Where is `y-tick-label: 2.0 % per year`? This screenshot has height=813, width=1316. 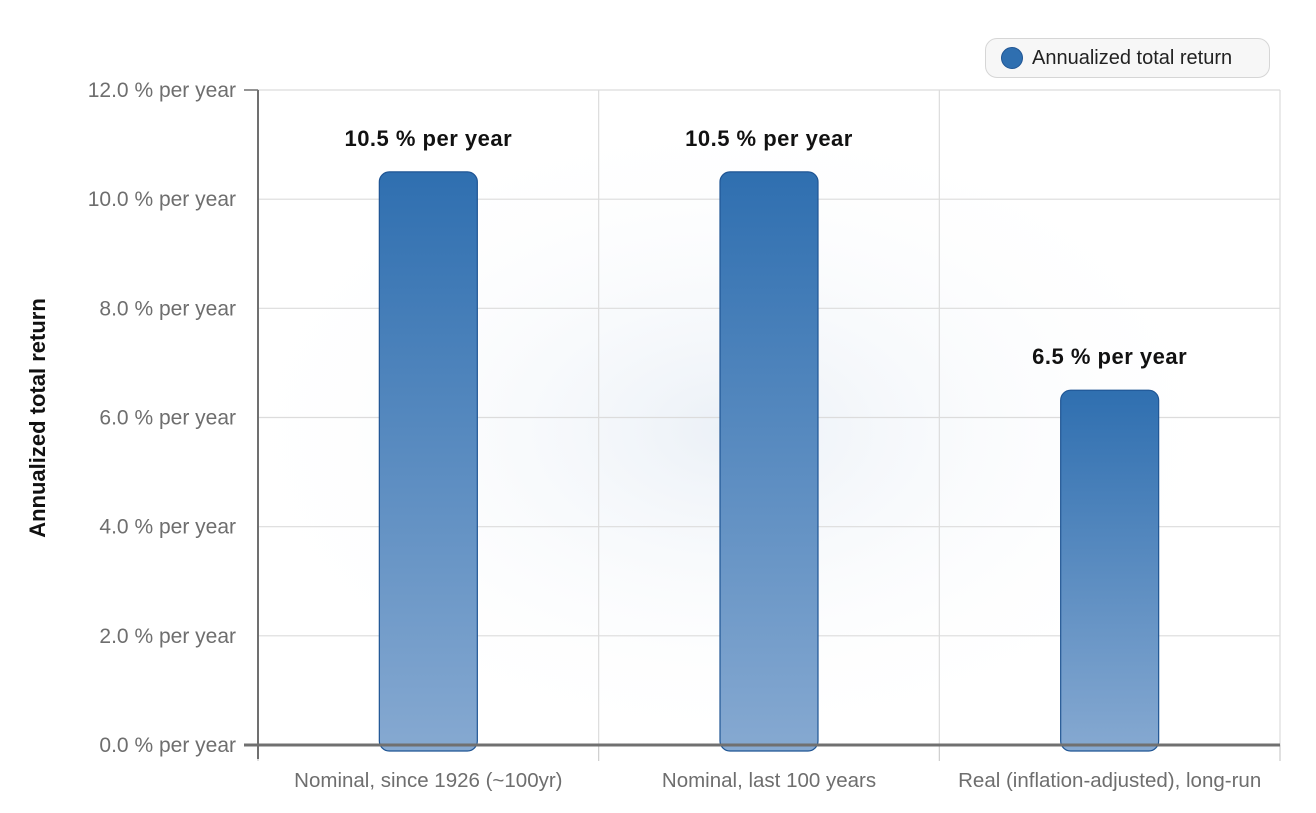
y-tick-label: 2.0 % per year is located at coordinates (167, 636).